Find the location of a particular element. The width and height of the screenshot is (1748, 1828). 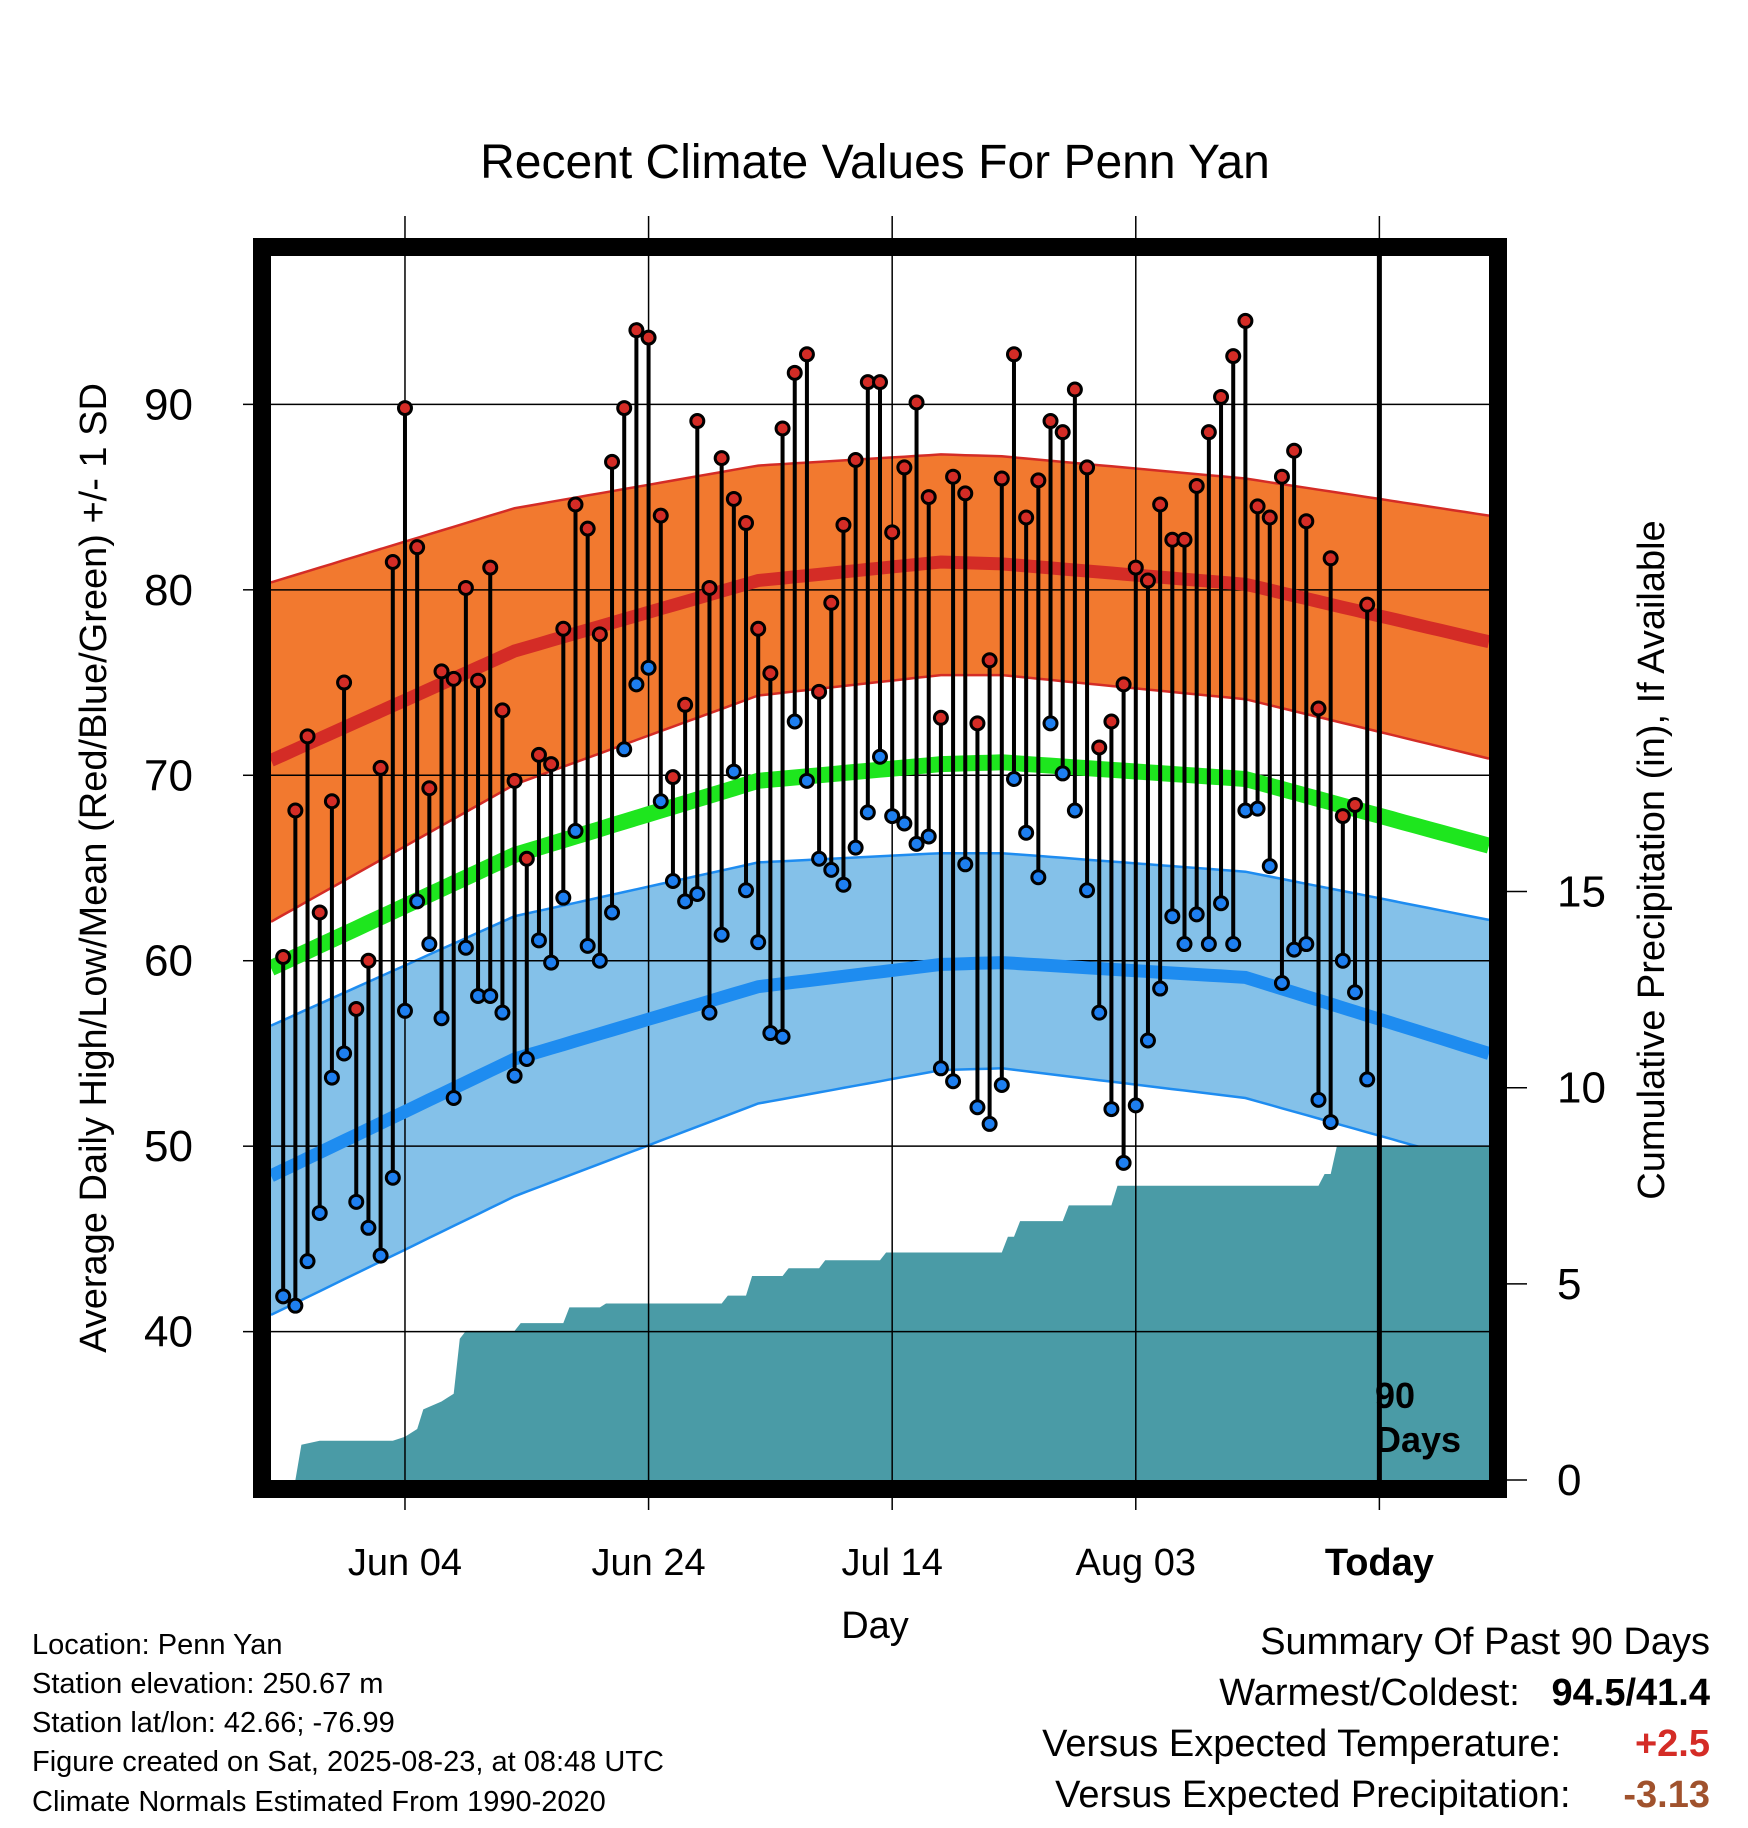

footer-elevation: Station elevation: 250.67 m is located at coordinates (208, 1684).